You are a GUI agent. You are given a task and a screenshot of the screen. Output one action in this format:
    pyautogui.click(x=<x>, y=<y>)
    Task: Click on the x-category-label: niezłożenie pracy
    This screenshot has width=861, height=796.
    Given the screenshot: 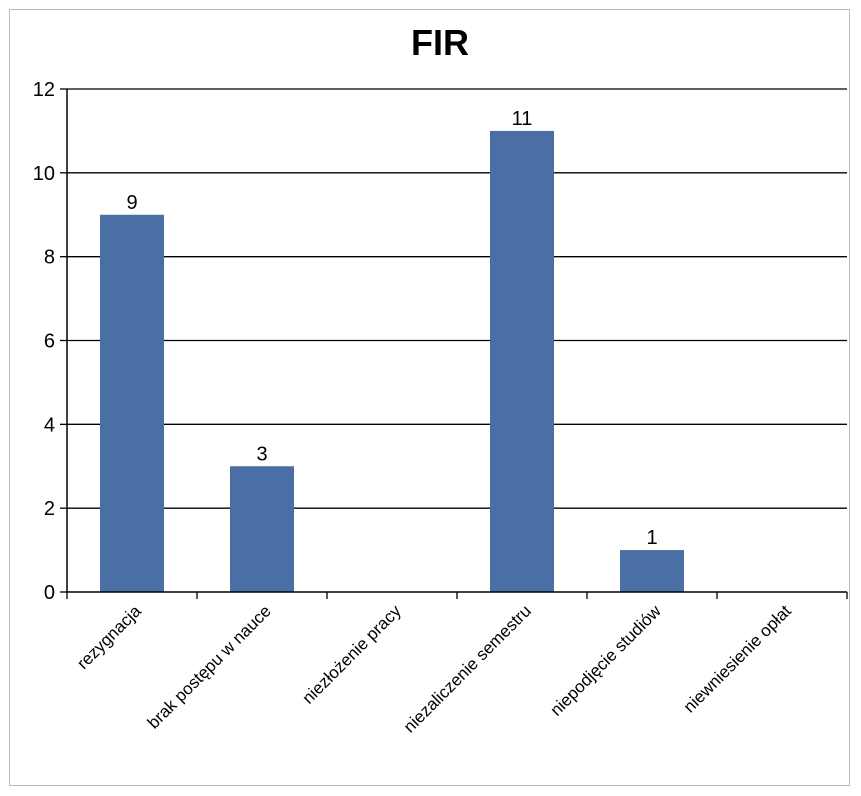 What is the action you would take?
    pyautogui.click(x=352, y=654)
    